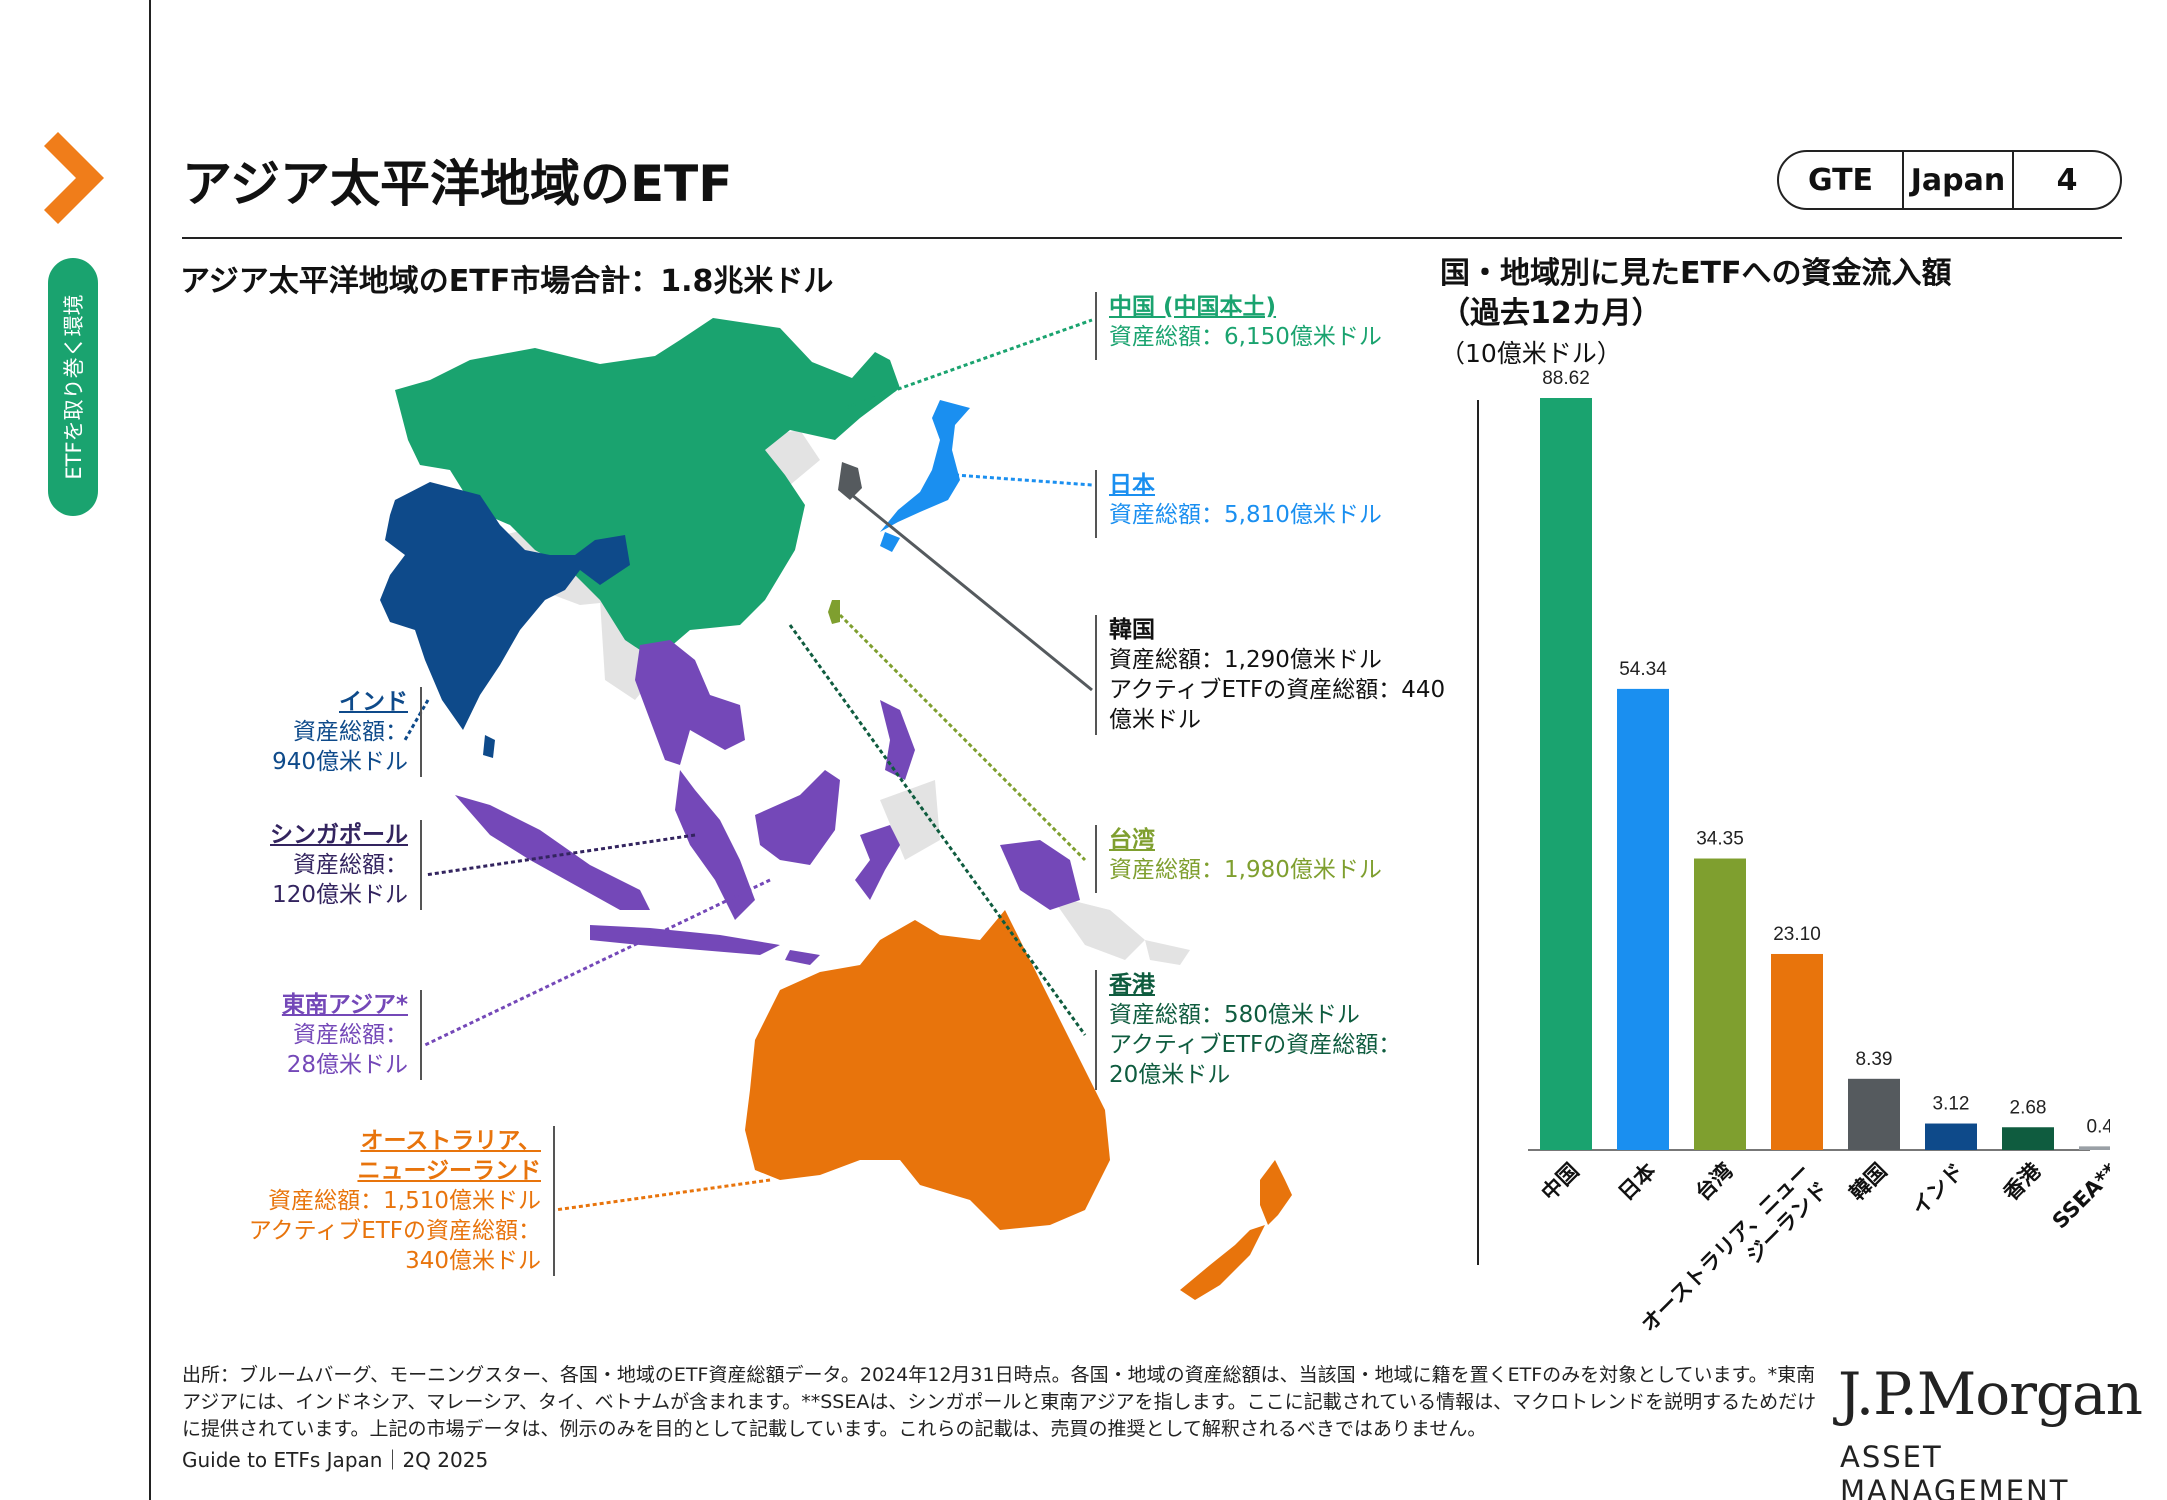 The height and width of the screenshot is (1500, 2167). Describe the element at coordinates (335, 1460) in the screenshot. I see `footer-source: Guide to ETFs Japan｜2Q 2025` at that location.